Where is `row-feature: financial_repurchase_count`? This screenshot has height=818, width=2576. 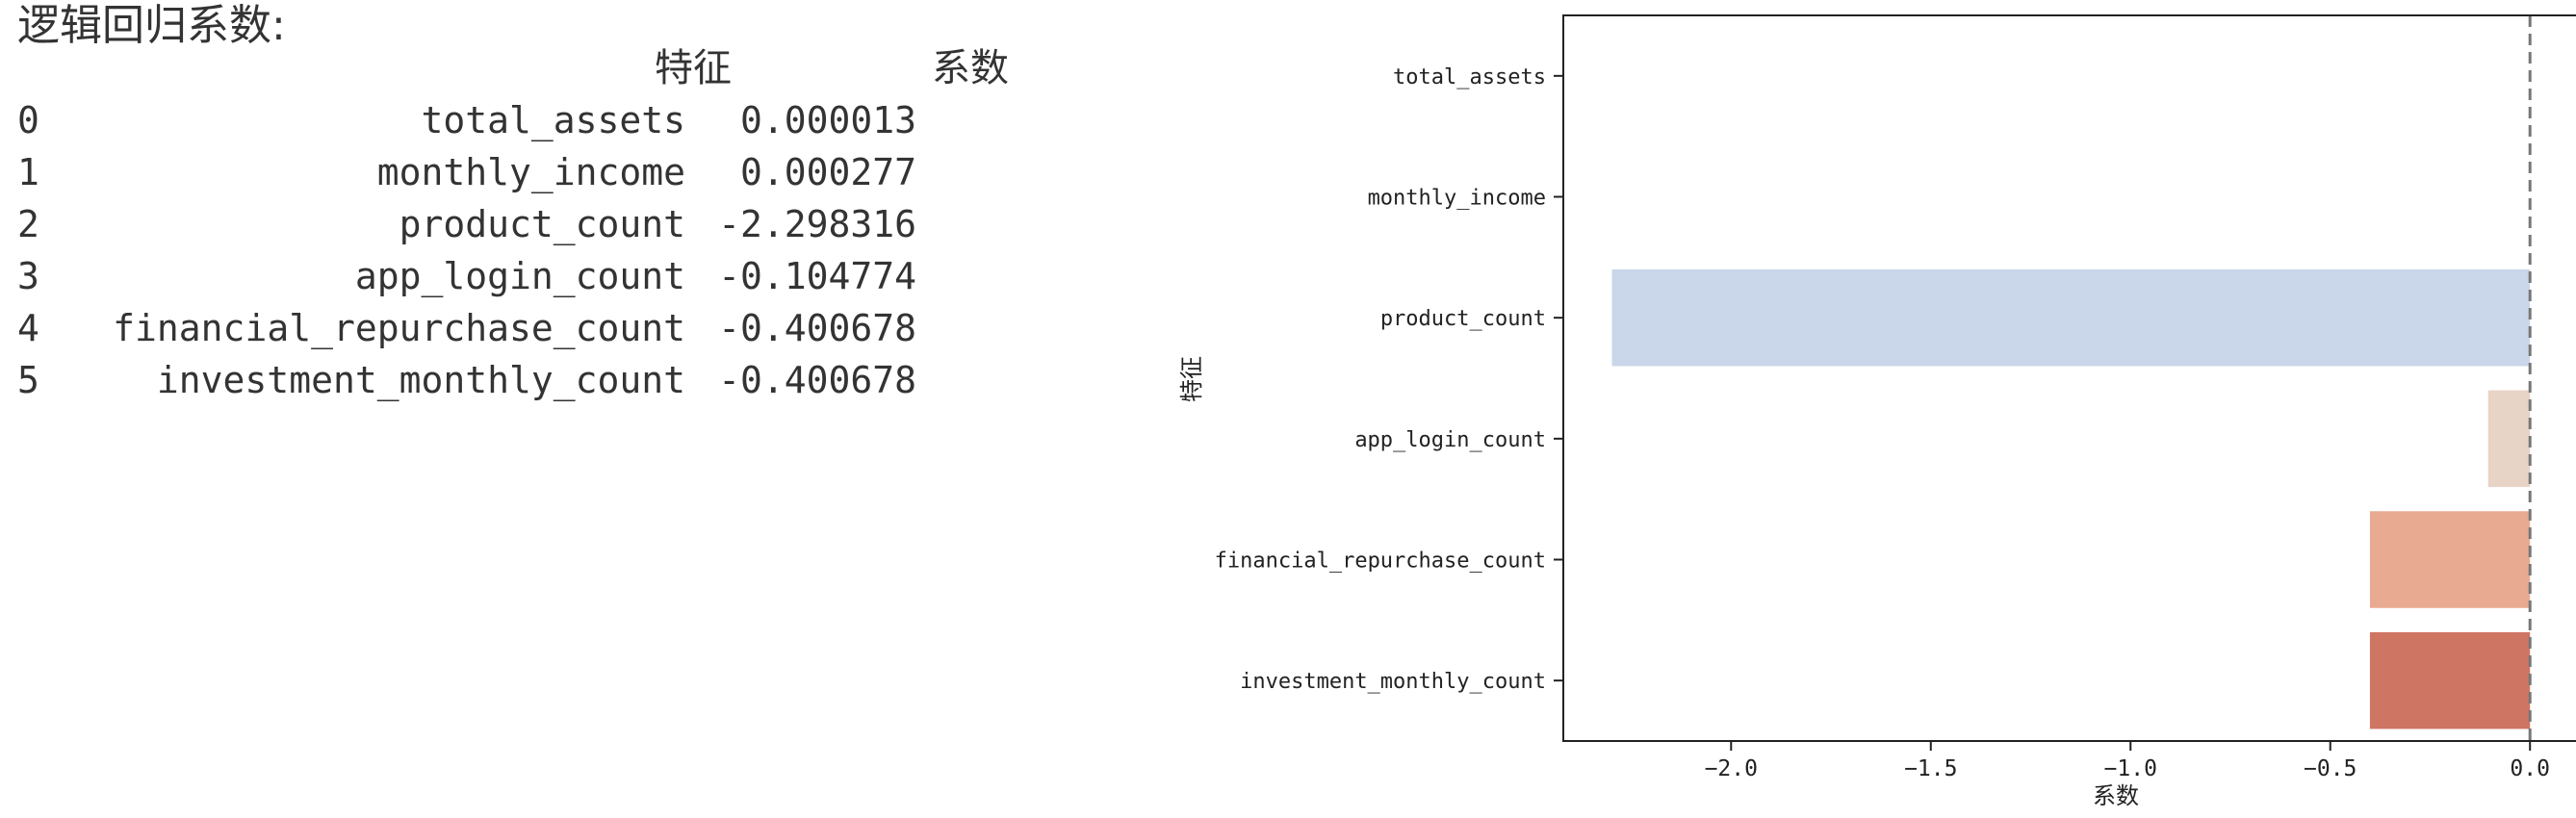
row-feature: financial_repurchase_count is located at coordinates (399, 328).